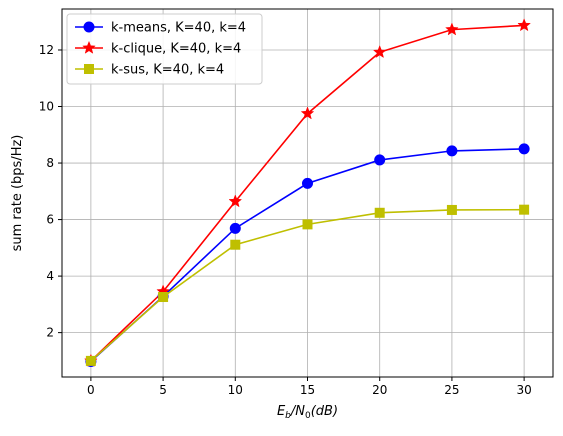 This screenshot has height=436, width=563. What do you see at coordinates (176, 49) in the screenshot?
I see `legend-label: k-clique, K=40, k=4` at bounding box center [176, 49].